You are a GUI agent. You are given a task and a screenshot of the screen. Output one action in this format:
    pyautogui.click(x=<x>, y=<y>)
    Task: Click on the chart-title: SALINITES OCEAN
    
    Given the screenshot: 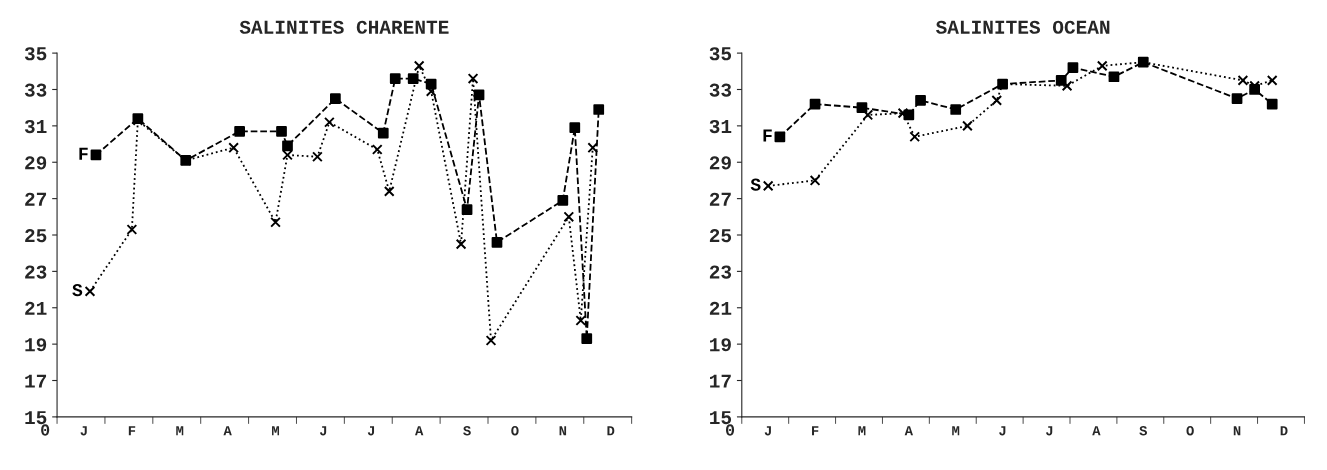 What is the action you would take?
    pyautogui.click(x=1022, y=27)
    